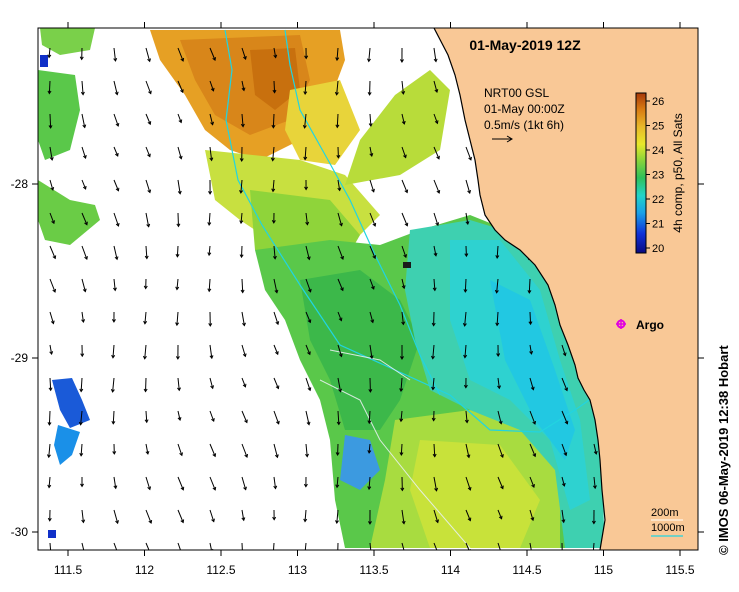 Image resolution: width=739 pixels, height=592 pixels. Describe the element at coordinates (20, 532) in the screenshot. I see `y-tick-label: -30` at that location.